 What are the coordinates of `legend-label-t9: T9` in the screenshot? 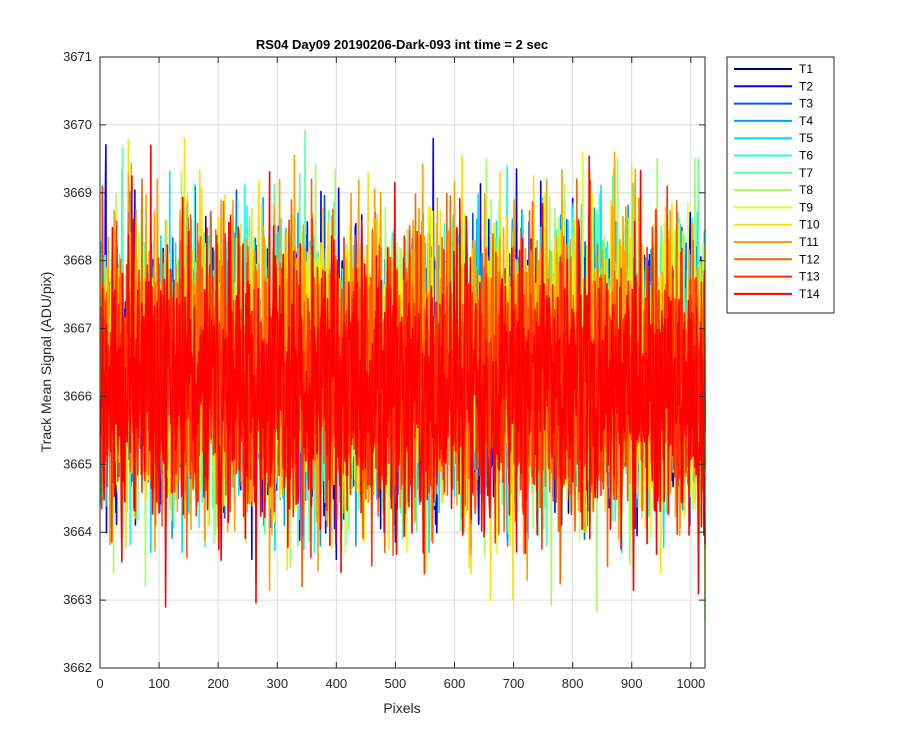 It's located at (806, 207).